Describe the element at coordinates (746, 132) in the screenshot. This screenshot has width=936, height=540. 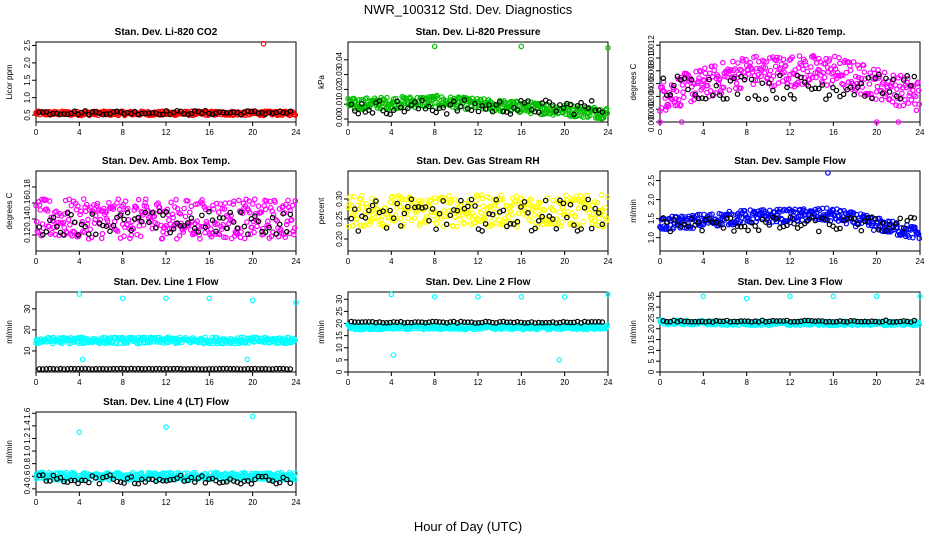
I see `x-tick-label: 8` at that location.